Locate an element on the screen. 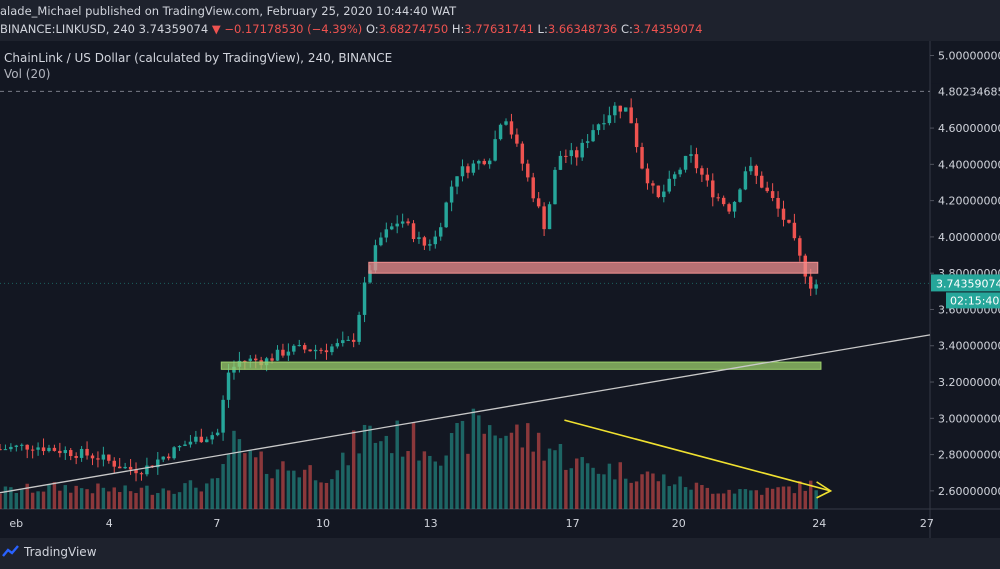 This screenshot has width=1000, height=569. last-price-label: 3.74359074 is located at coordinates (968, 283).